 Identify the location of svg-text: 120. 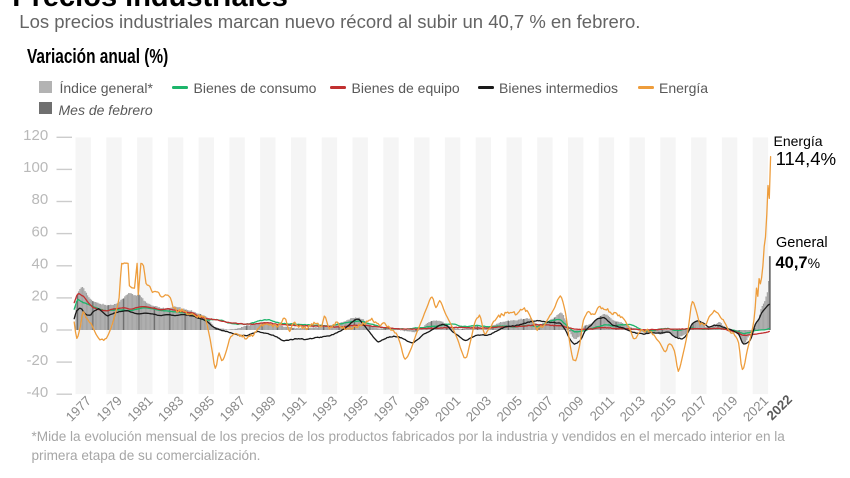
(35, 135).